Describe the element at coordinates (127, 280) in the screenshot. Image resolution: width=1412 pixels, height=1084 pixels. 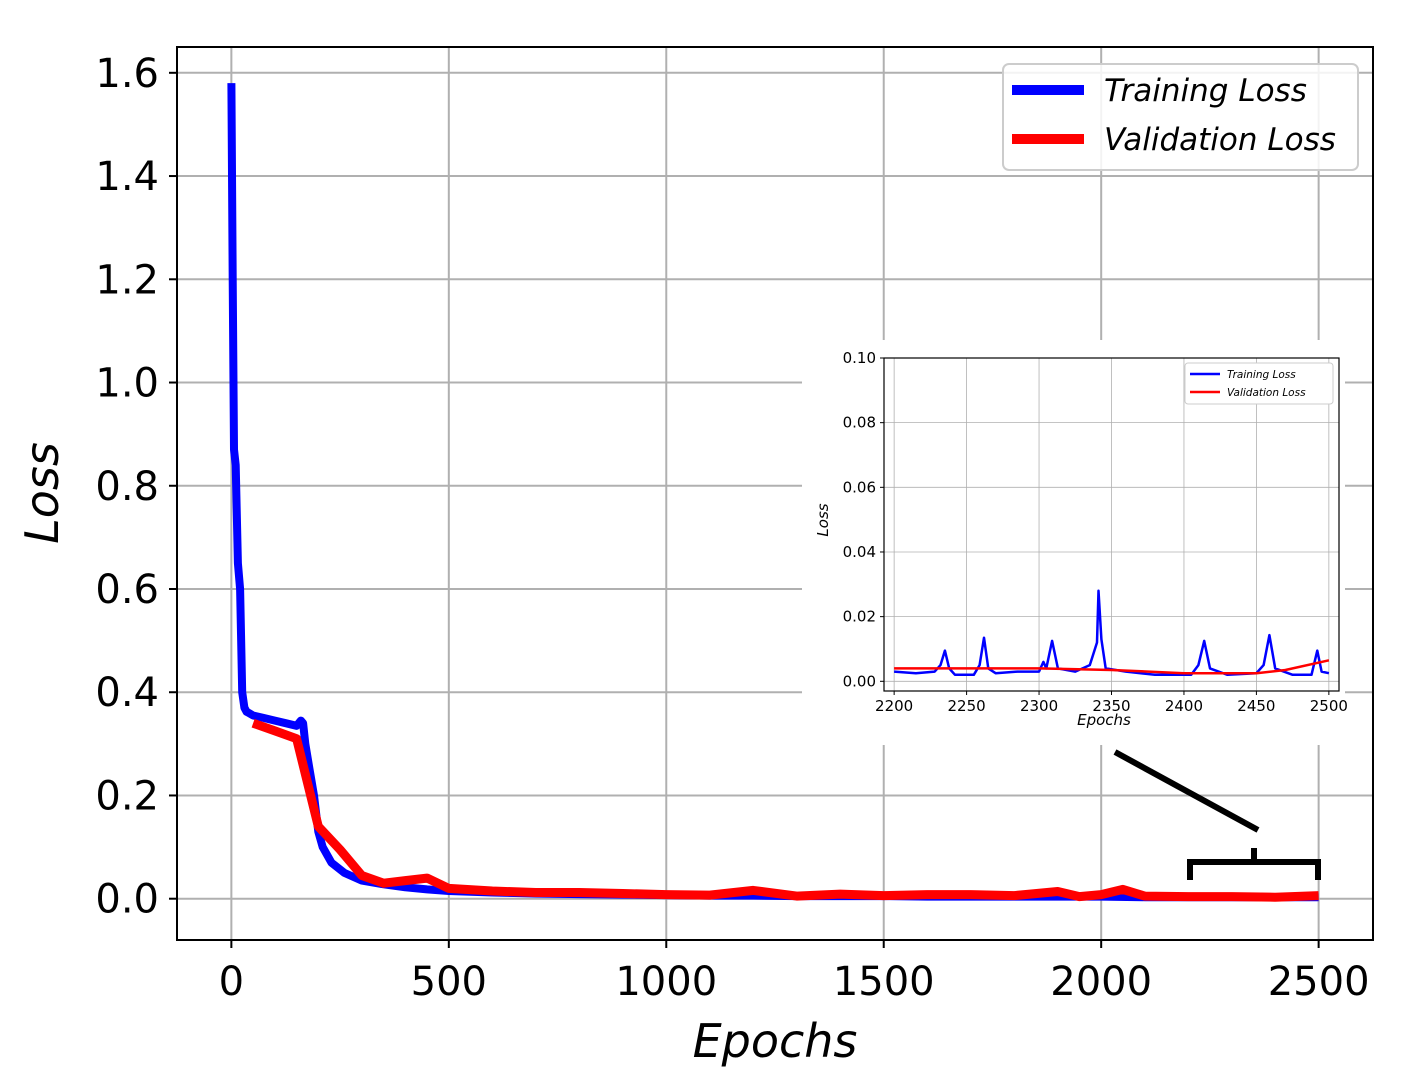
I see `main-y-tick-label: 1.2` at that location.